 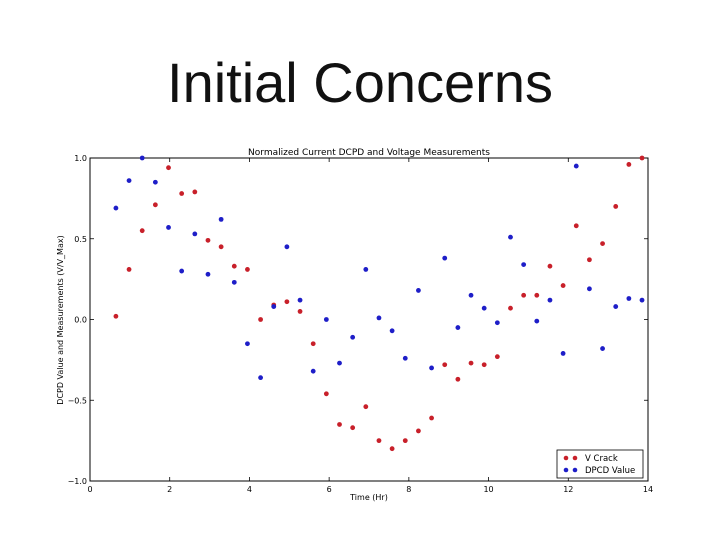 What do you see at coordinates (249, 489) in the screenshot?
I see `x-tick-label: 4` at bounding box center [249, 489].